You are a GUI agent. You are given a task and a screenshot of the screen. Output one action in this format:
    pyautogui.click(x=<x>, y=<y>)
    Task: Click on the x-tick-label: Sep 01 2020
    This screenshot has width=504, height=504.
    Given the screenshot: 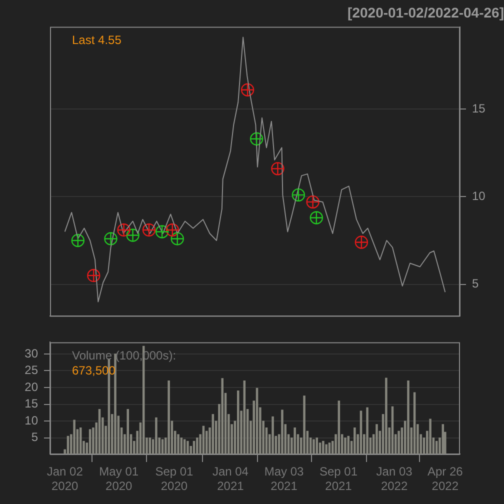 What is the action you would take?
    pyautogui.click(x=174, y=478)
    